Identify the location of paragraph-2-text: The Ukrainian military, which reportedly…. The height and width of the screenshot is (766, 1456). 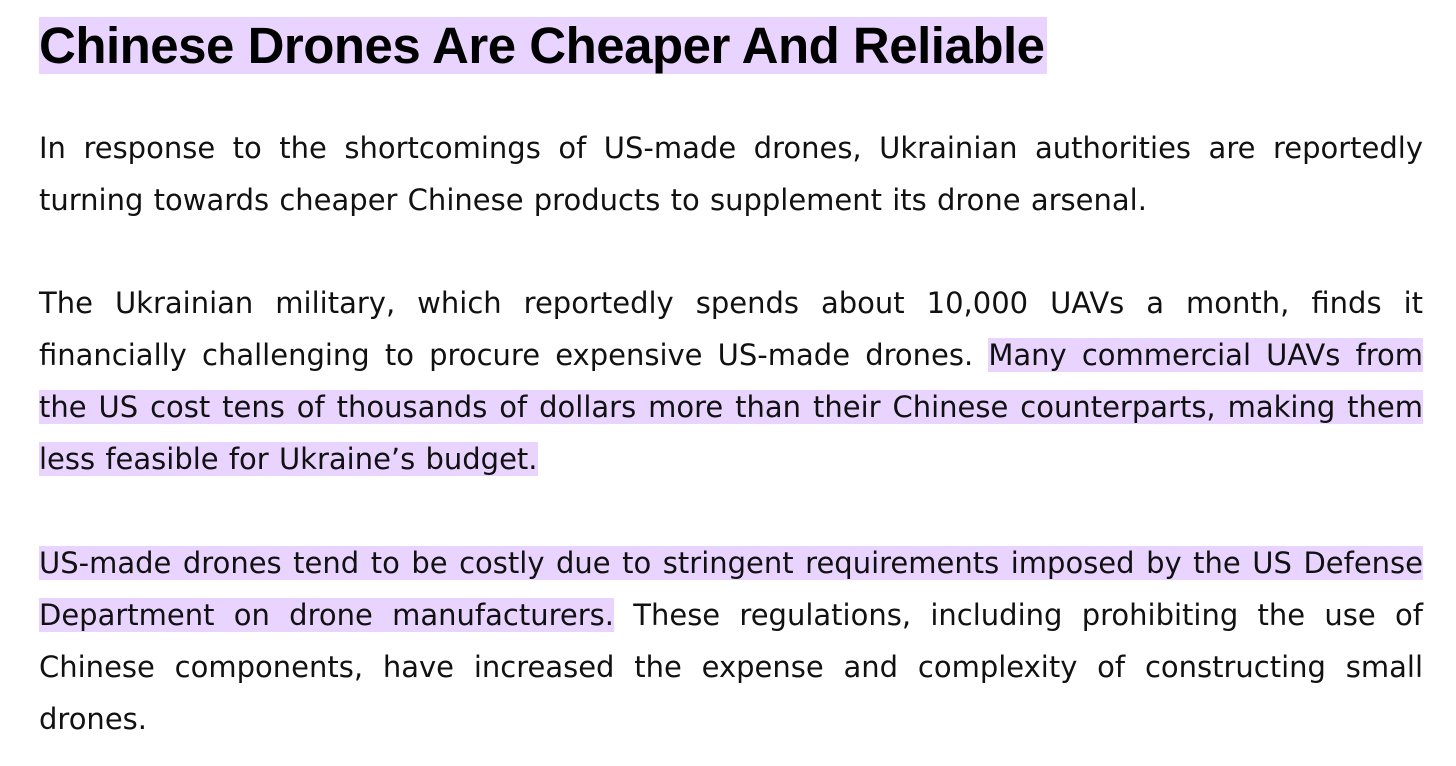
(731, 329).